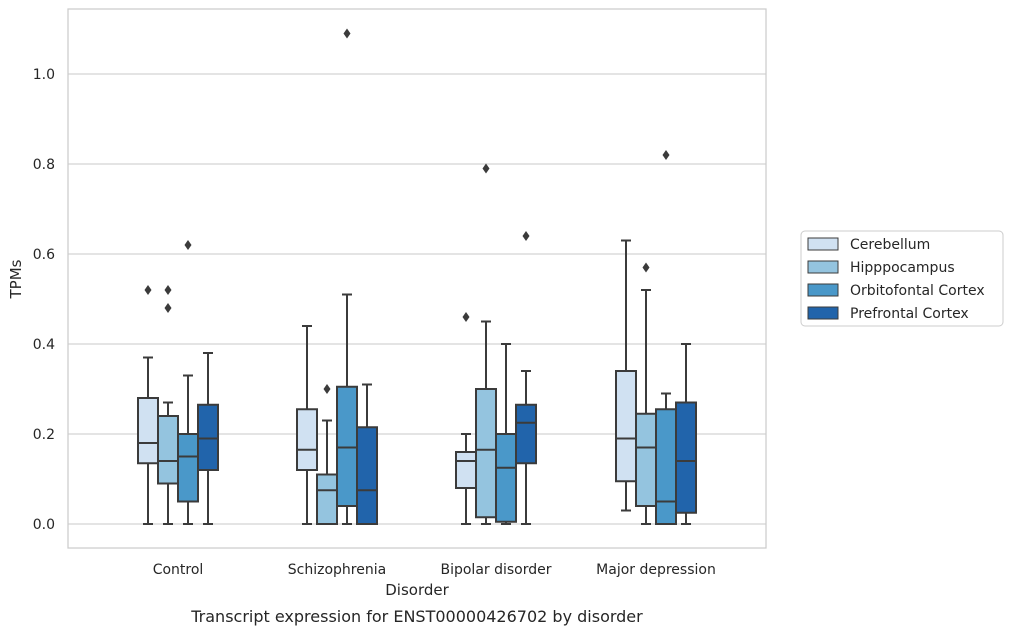  What do you see at coordinates (44, 300) in the screenshot?
I see `y-tick-labels: 0.0 0.2 0.4 0.6 0.8 1.0` at bounding box center [44, 300].